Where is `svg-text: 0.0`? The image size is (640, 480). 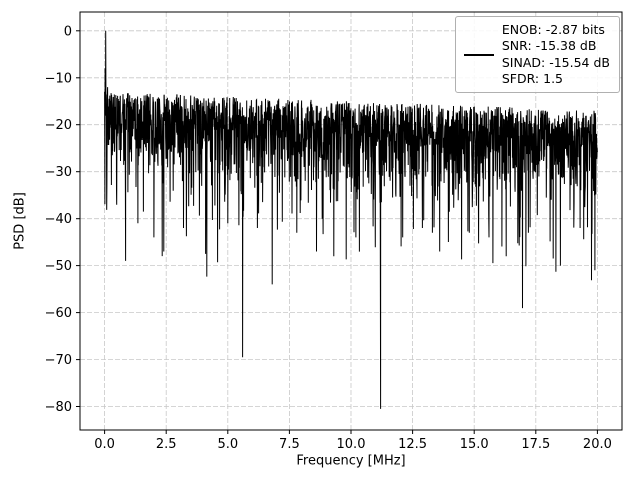 svg-text: 0.0 is located at coordinates (104, 444).